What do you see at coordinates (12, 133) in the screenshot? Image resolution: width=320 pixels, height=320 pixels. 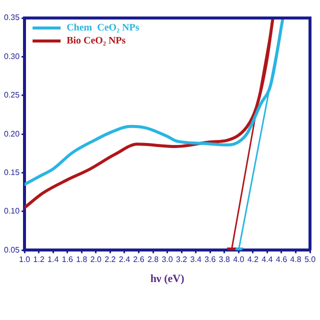 I see `y-tick-label: 0.20` at bounding box center [12, 133].